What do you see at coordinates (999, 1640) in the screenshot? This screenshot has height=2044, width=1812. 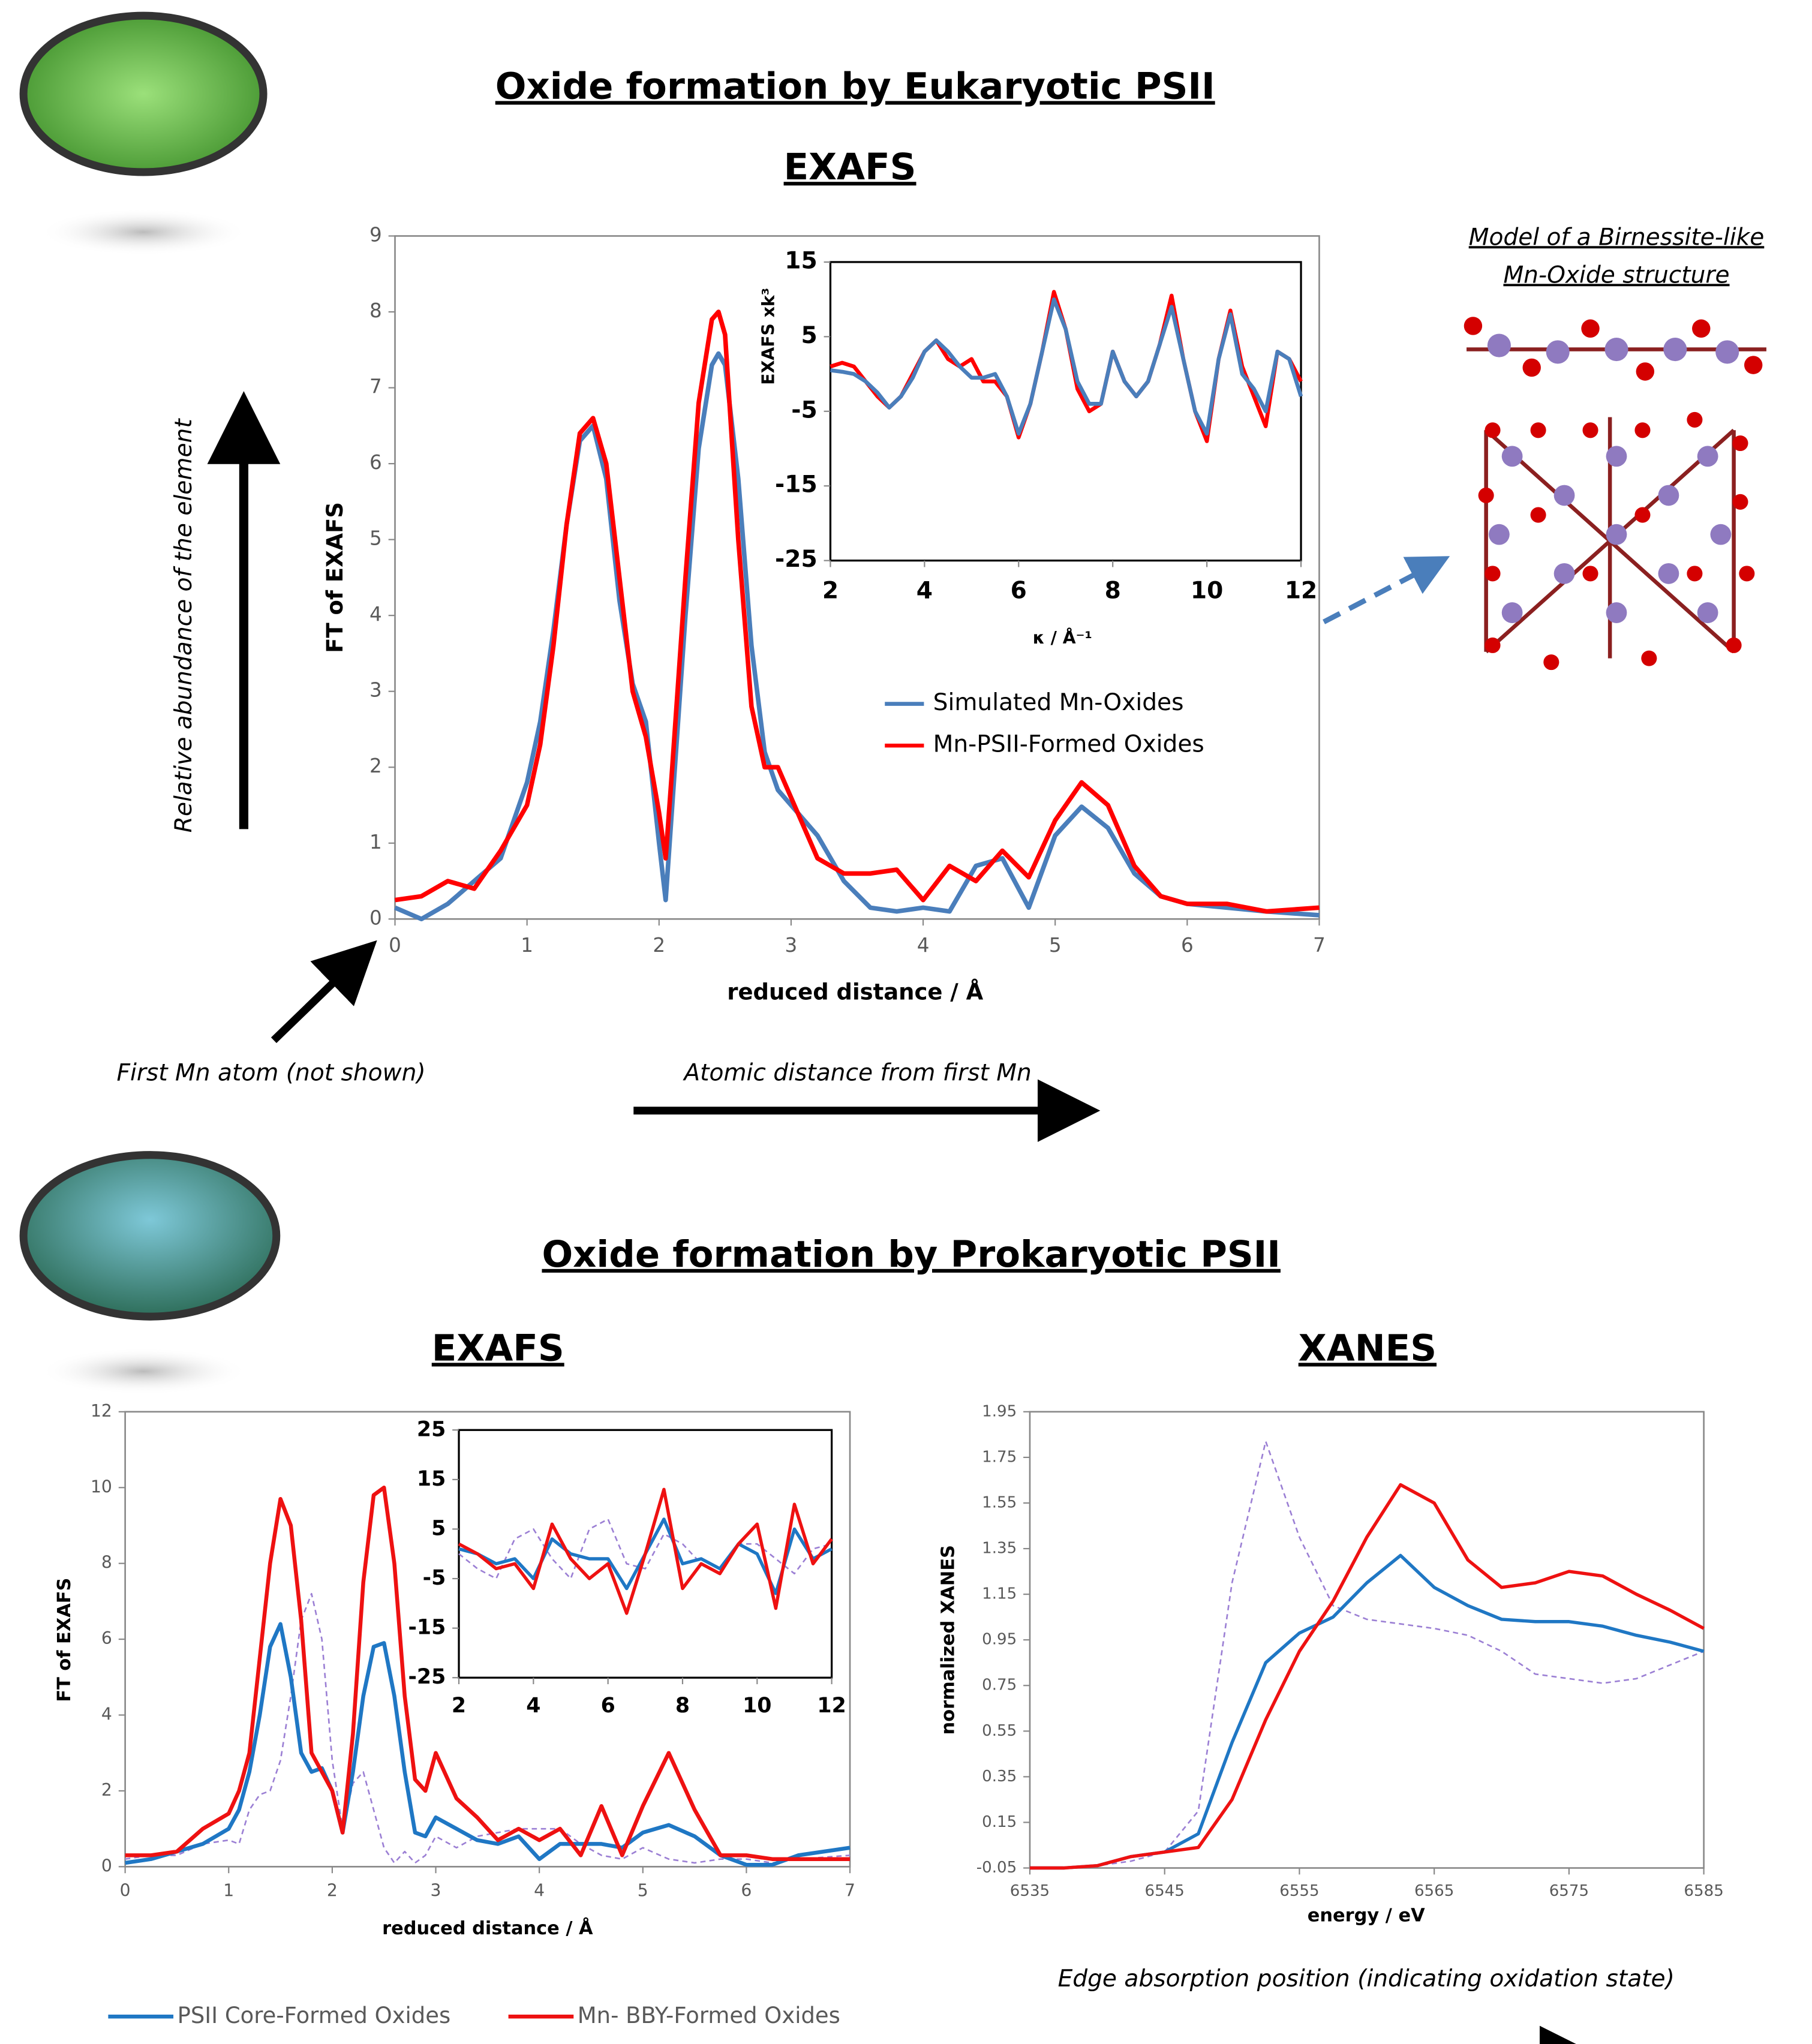 I see `y-tick-label: 0.95` at bounding box center [999, 1640].